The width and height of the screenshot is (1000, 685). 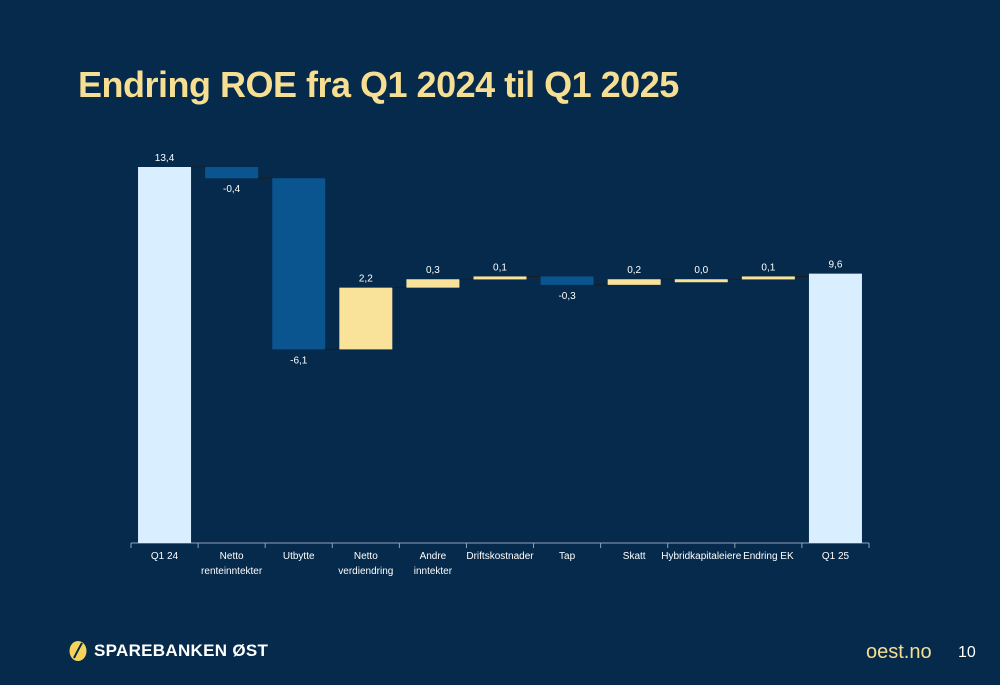 I want to click on x-tick-label: Andre inntekter, so click(x=433, y=564).